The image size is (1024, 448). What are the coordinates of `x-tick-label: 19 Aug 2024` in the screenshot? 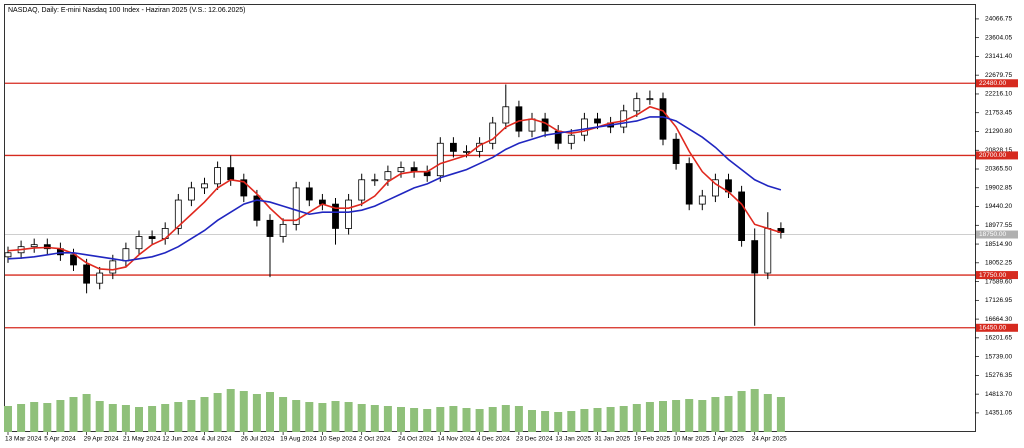 It's located at (298, 439).